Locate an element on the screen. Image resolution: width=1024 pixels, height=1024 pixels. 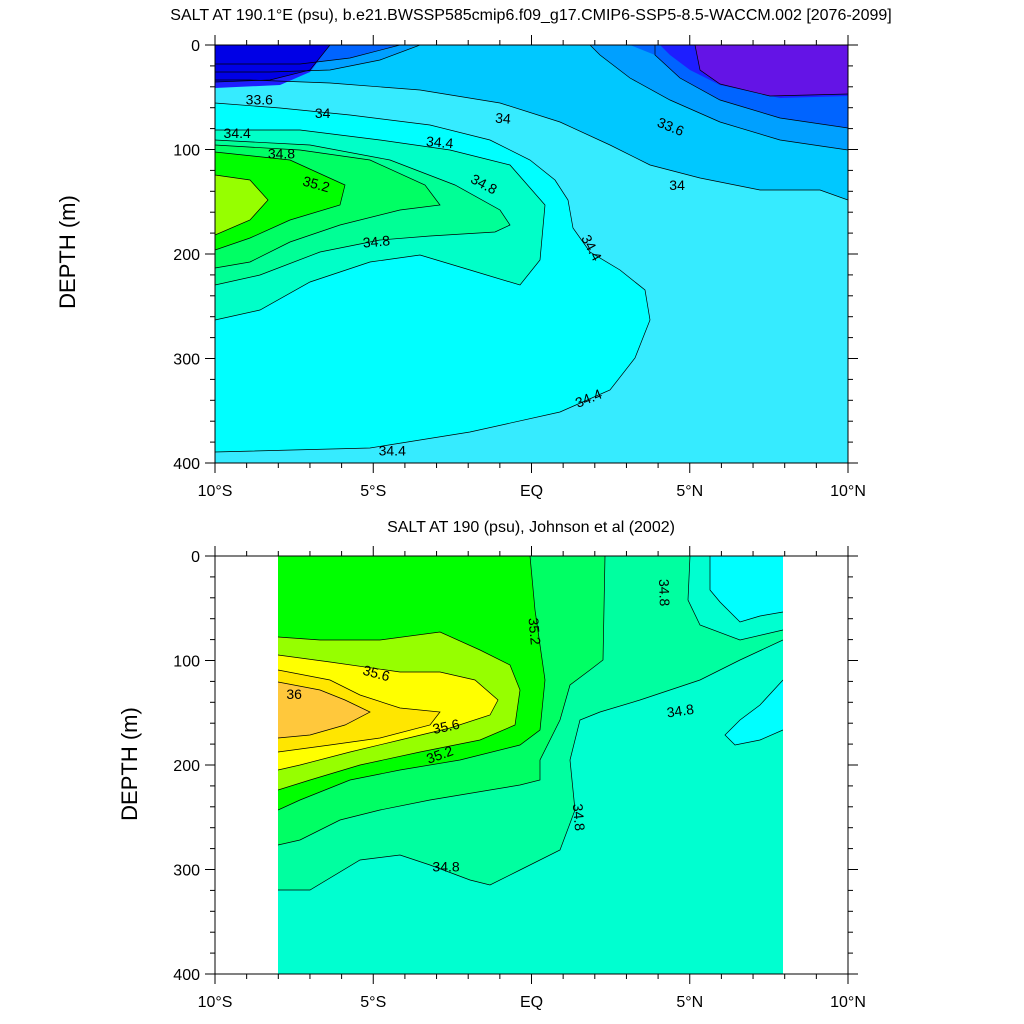
contour-label-text: 36 is located at coordinates (294, 694).